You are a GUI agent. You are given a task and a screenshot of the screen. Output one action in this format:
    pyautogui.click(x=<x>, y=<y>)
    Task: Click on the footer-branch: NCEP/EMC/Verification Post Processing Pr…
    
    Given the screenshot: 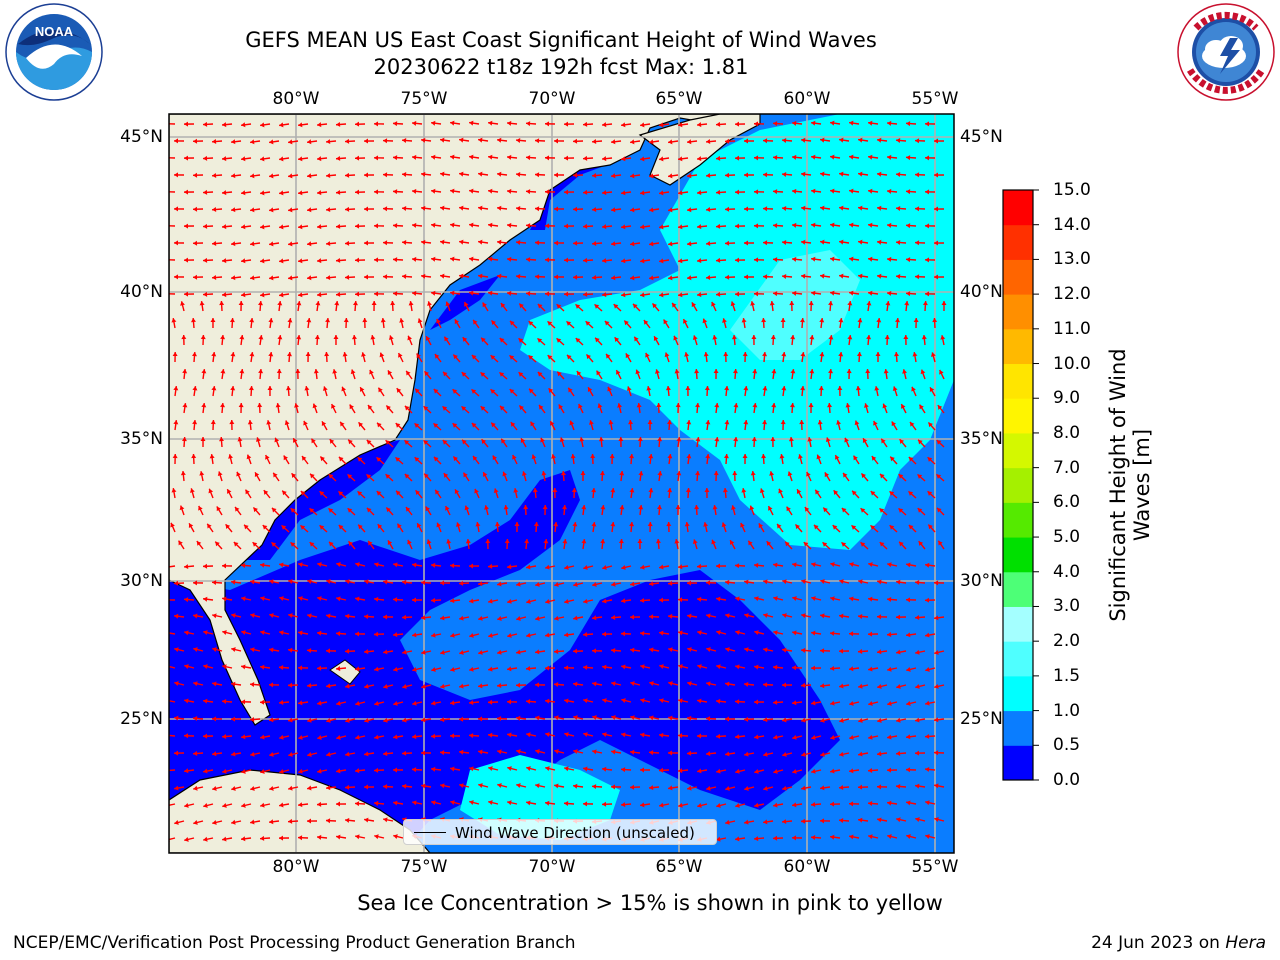 What is the action you would take?
    pyautogui.click(x=294, y=943)
    